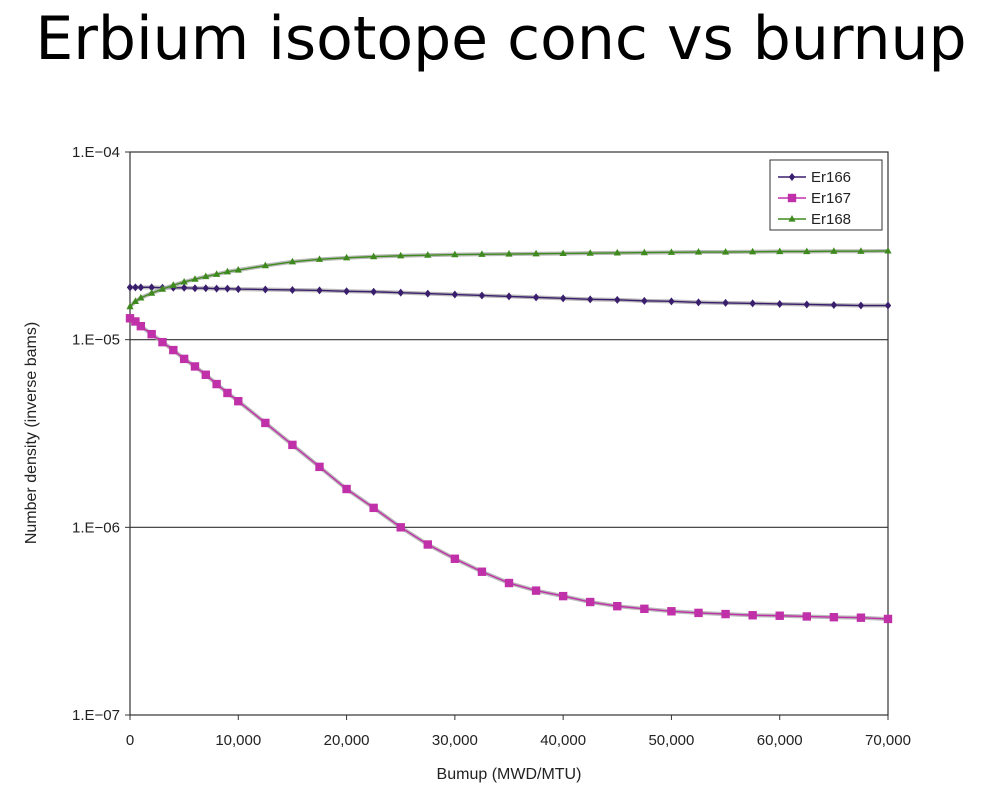 The height and width of the screenshot is (808, 1002). Describe the element at coordinates (455, 740) in the screenshot. I see `x-tick-label: 30,000` at that location.